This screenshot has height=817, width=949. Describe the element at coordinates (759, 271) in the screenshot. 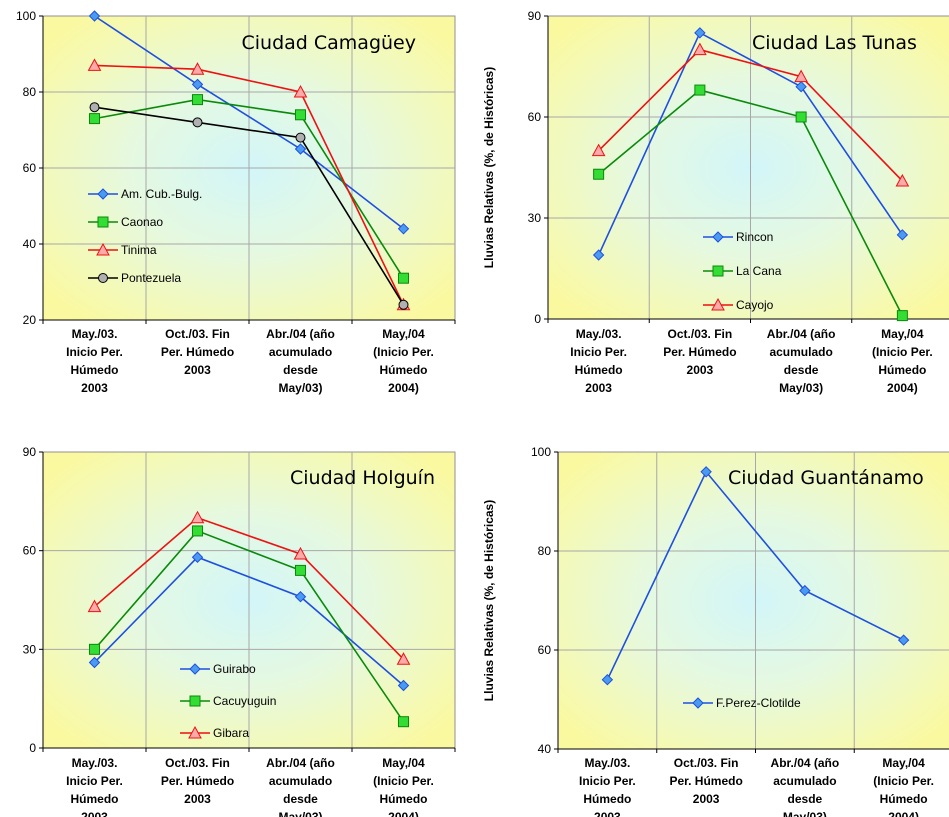

I see `legend-label: La Cana` at that location.